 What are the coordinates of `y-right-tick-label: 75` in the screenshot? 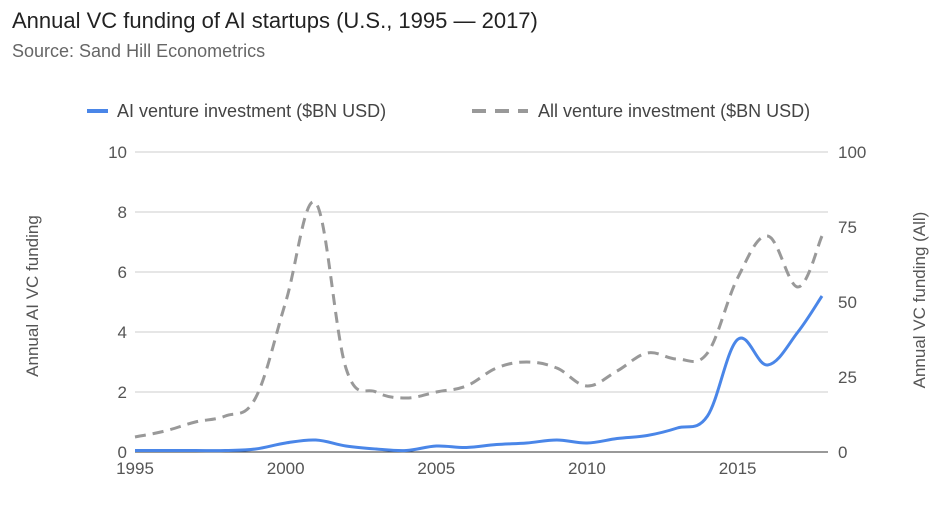 It's located at (847, 227).